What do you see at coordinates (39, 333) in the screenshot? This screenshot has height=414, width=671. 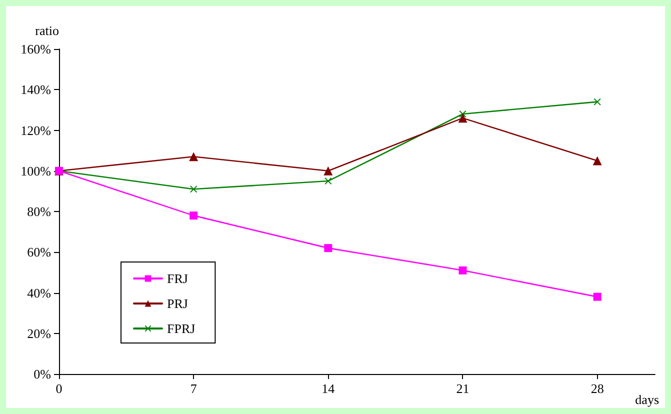 I see `y-tick-label: 20%` at bounding box center [39, 333].